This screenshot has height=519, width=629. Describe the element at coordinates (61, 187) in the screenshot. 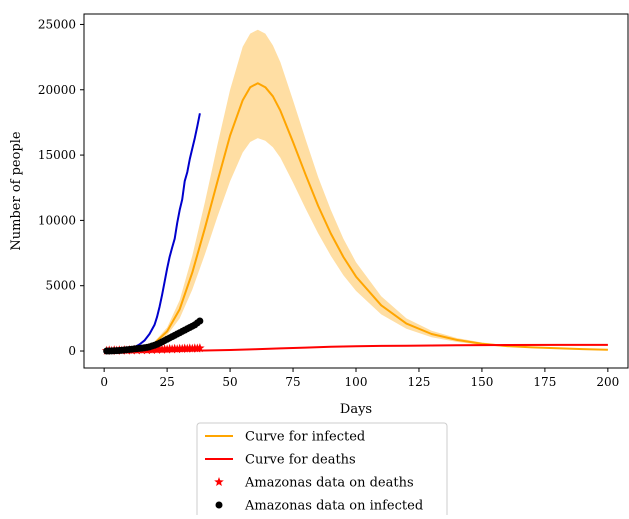

I see `y-axis-ticks: 0 5000 10000 15000 20000 25000` at that location.